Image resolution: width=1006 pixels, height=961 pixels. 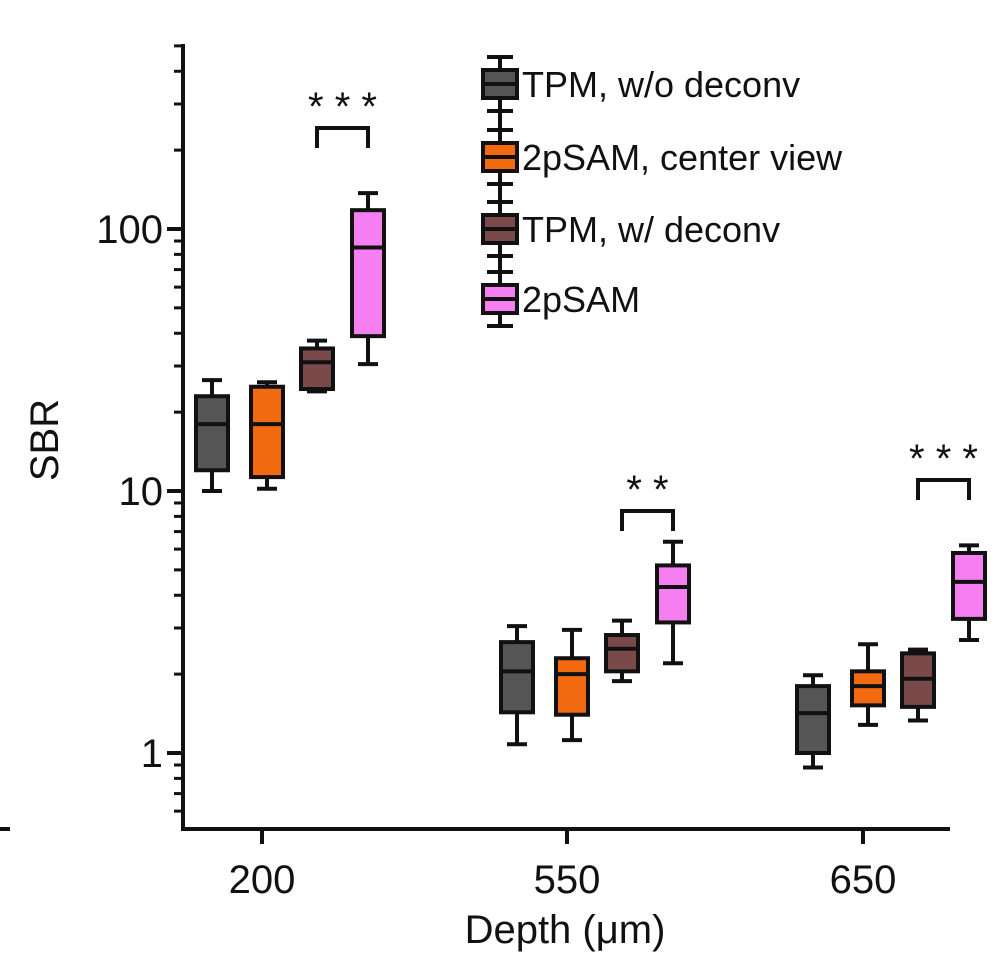 I want to click on significance-label: * *, so click(x=647, y=490).